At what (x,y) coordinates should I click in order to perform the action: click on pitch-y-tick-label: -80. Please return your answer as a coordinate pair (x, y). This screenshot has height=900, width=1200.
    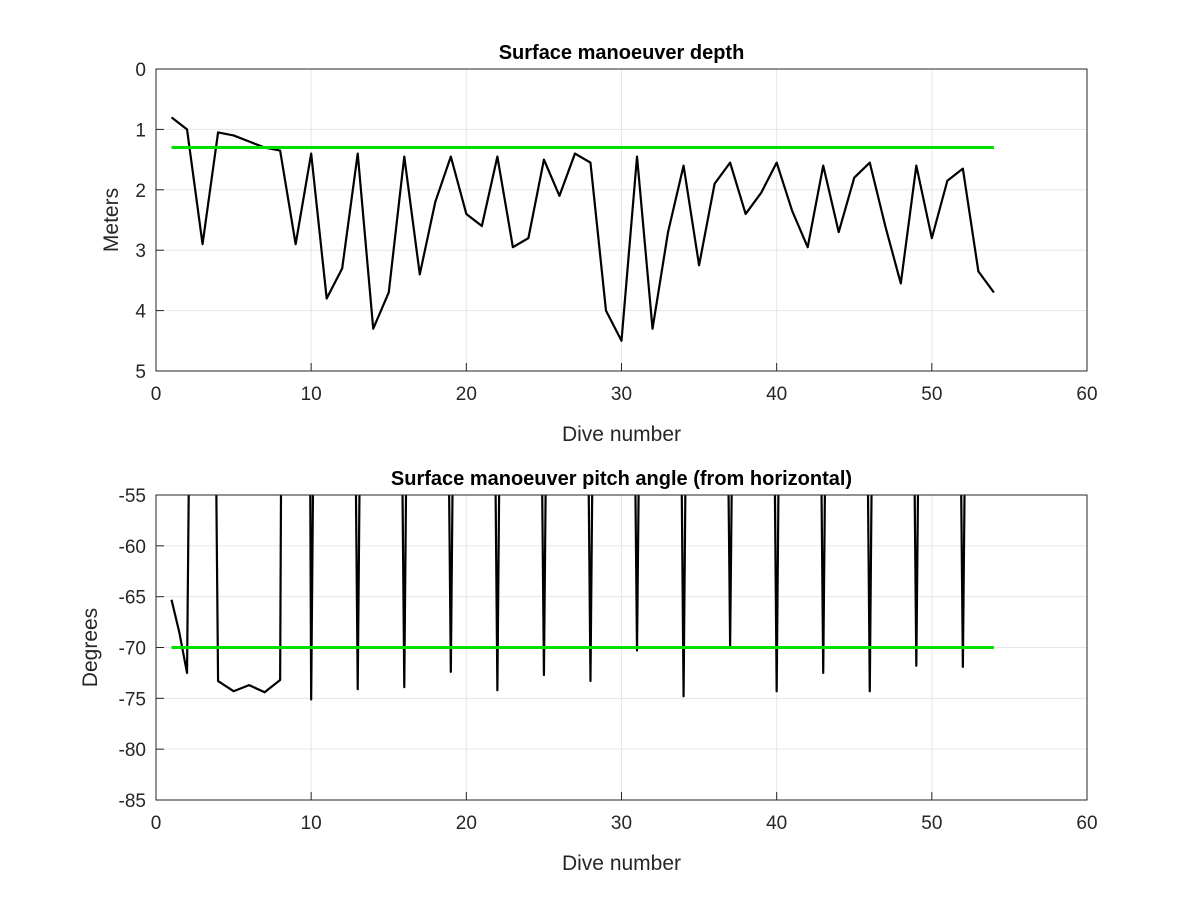
    Looking at the image, I should click on (132, 750).